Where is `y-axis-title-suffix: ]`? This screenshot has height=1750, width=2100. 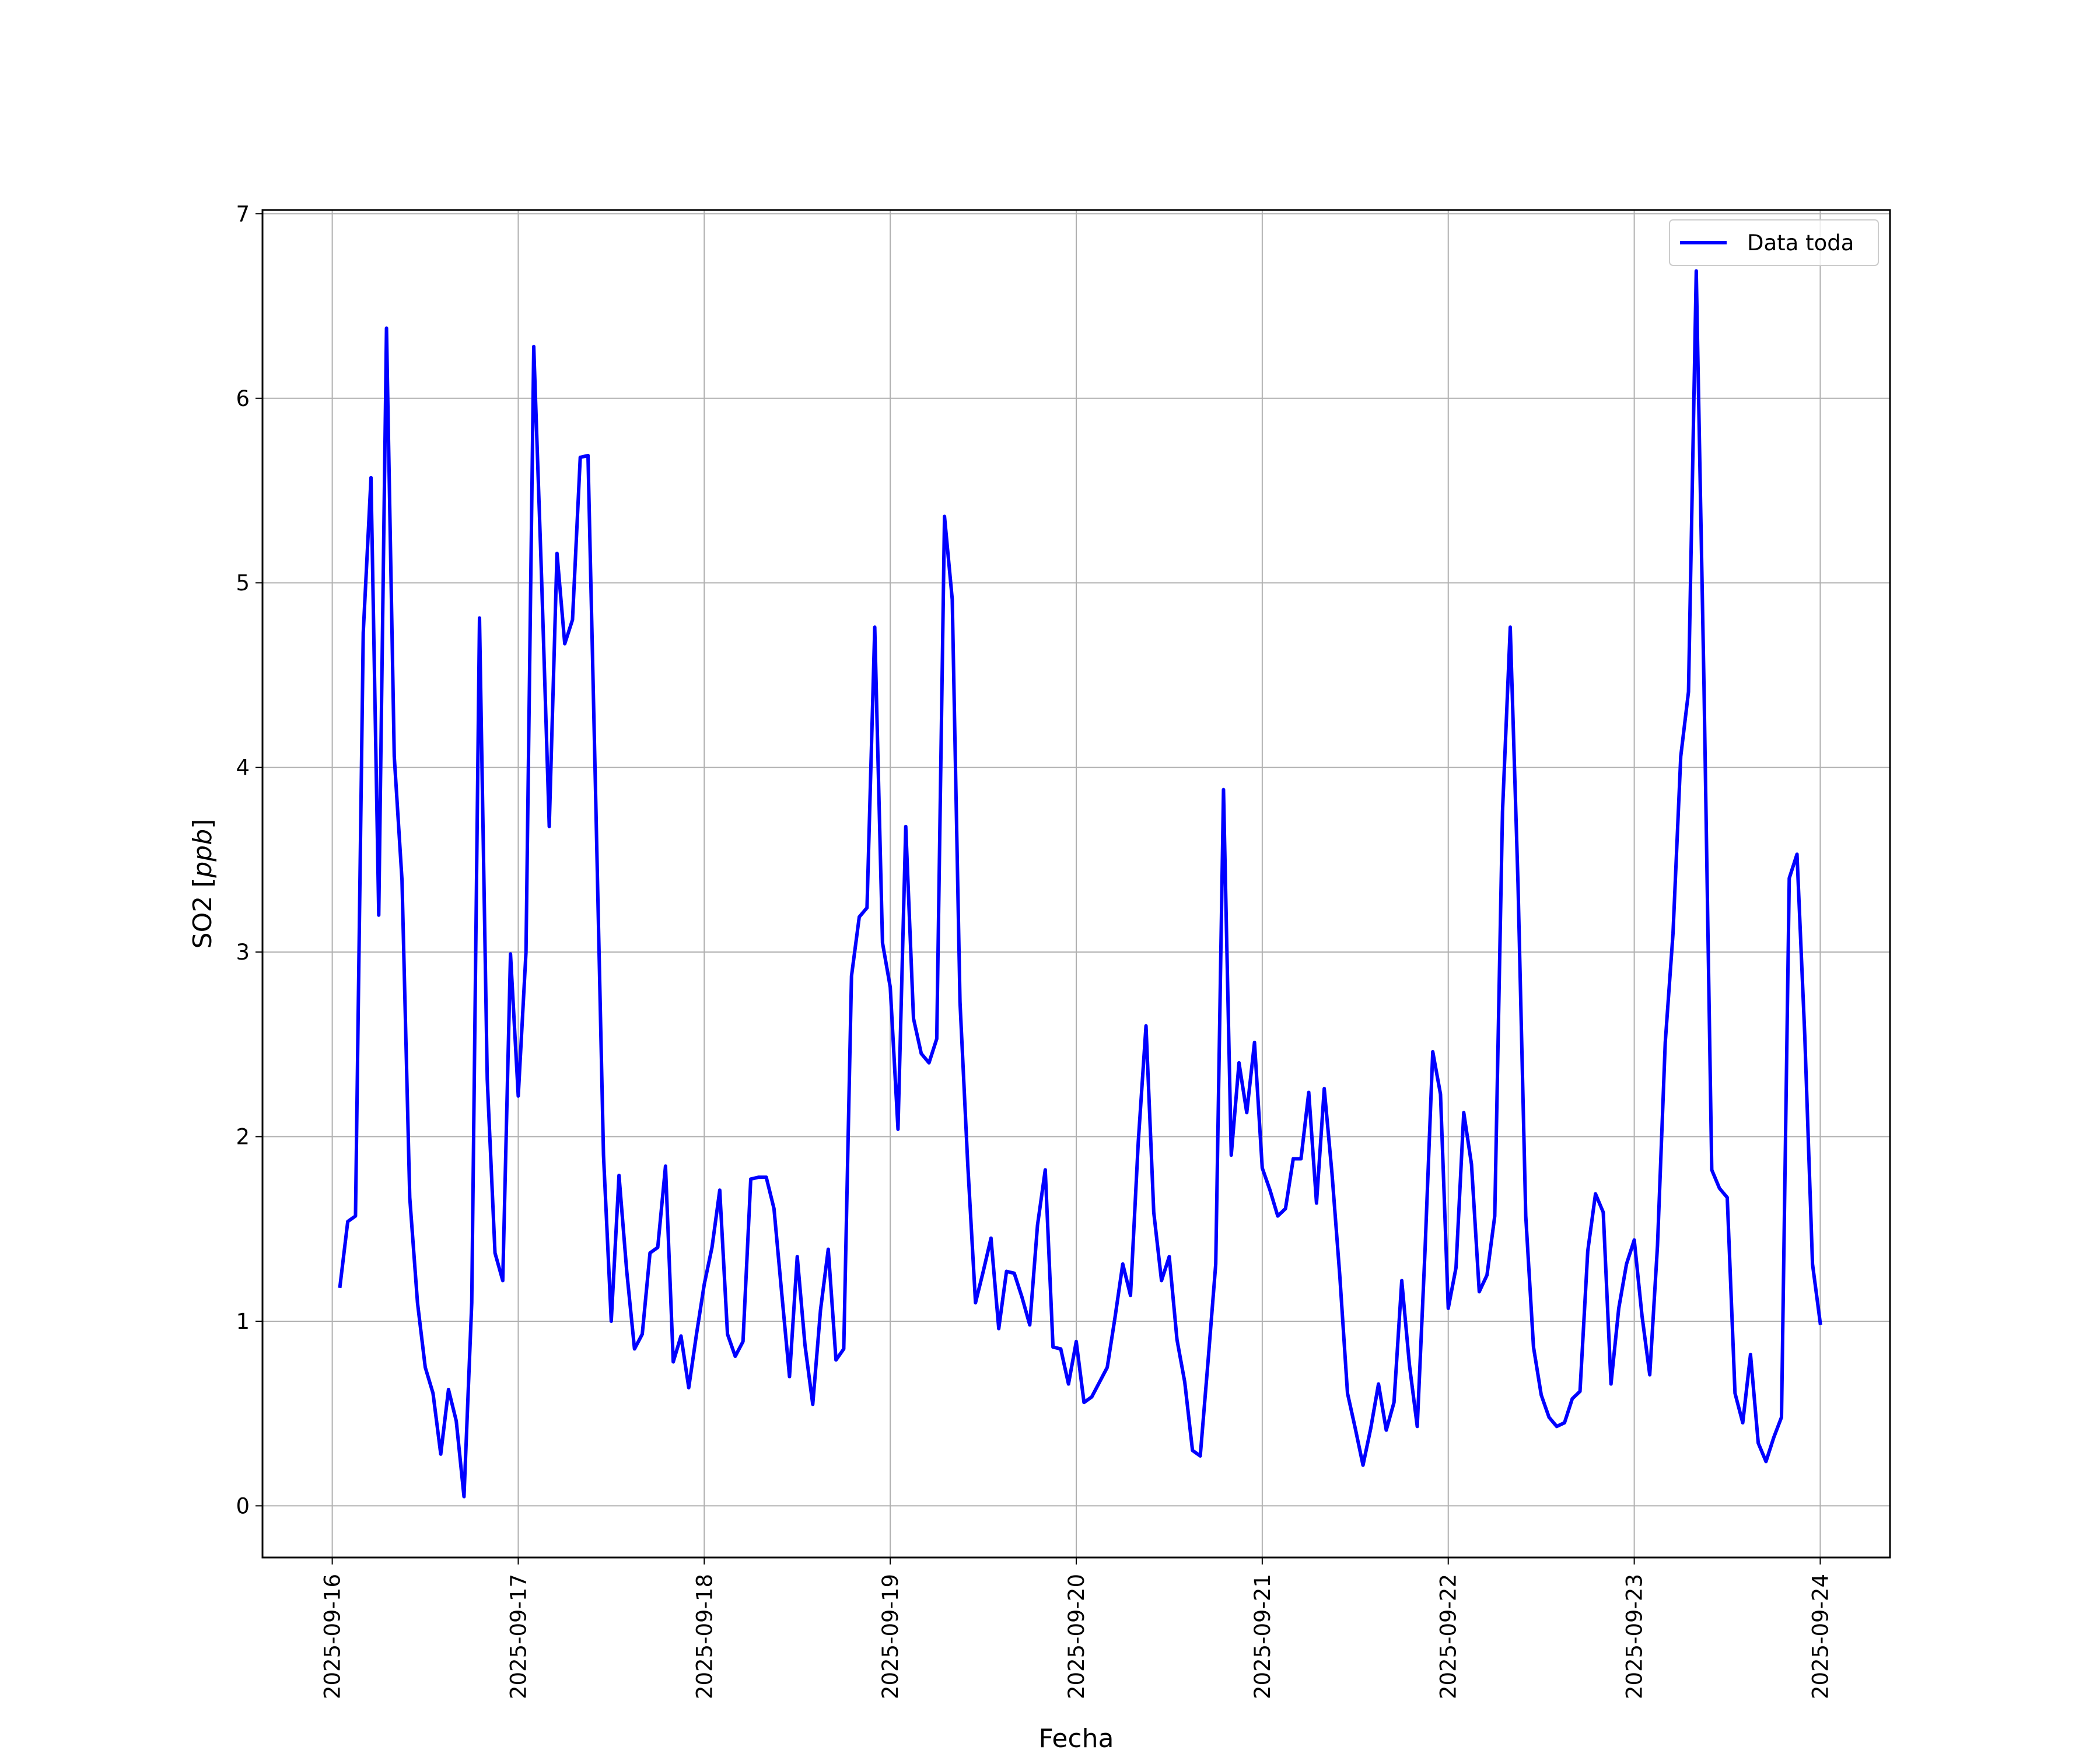 y-axis-title-suffix: ] is located at coordinates (203, 824).